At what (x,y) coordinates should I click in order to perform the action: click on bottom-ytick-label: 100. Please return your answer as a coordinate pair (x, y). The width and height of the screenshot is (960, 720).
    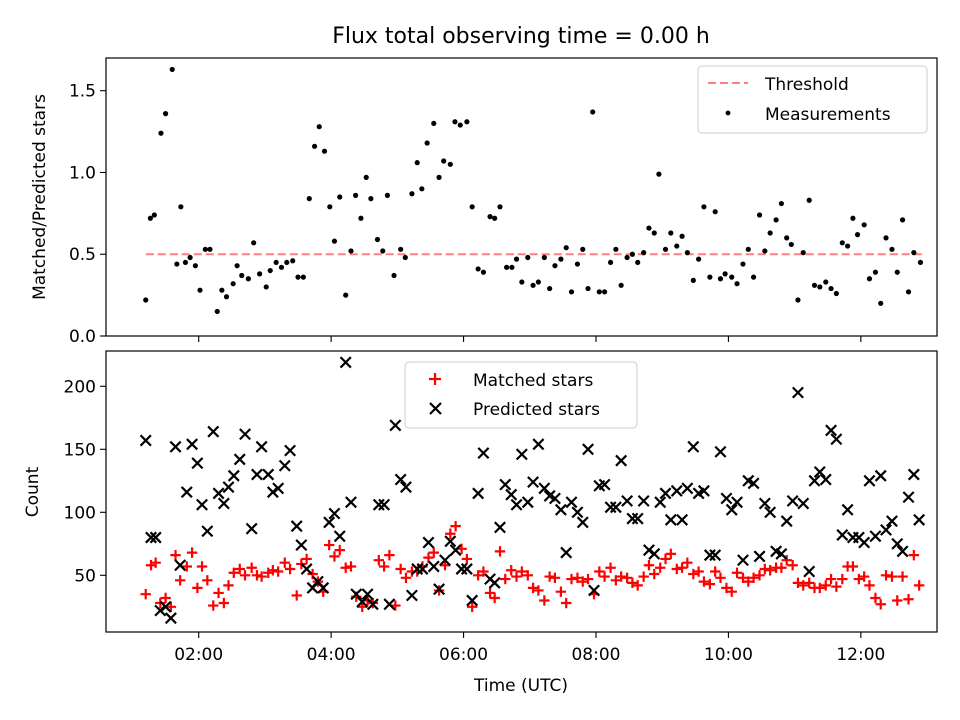
    Looking at the image, I should click on (80, 513).